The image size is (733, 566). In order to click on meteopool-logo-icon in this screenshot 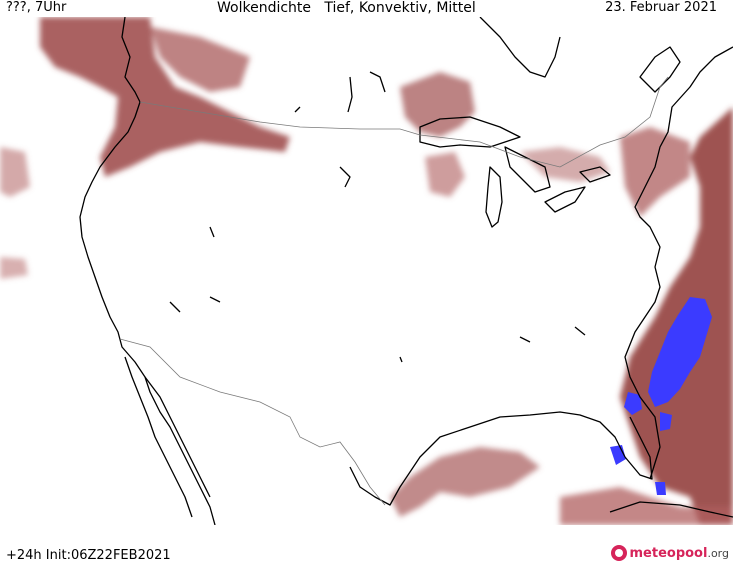, I will do `click(618, 553)`.